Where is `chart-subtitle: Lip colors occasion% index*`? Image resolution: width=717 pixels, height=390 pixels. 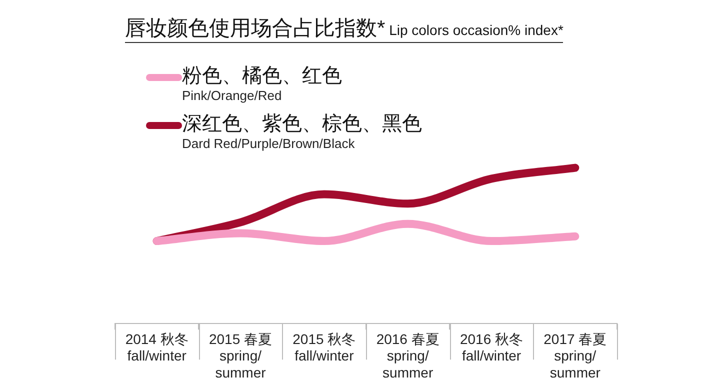
chart-subtitle: Lip colors occasion% index* is located at coordinates (476, 30).